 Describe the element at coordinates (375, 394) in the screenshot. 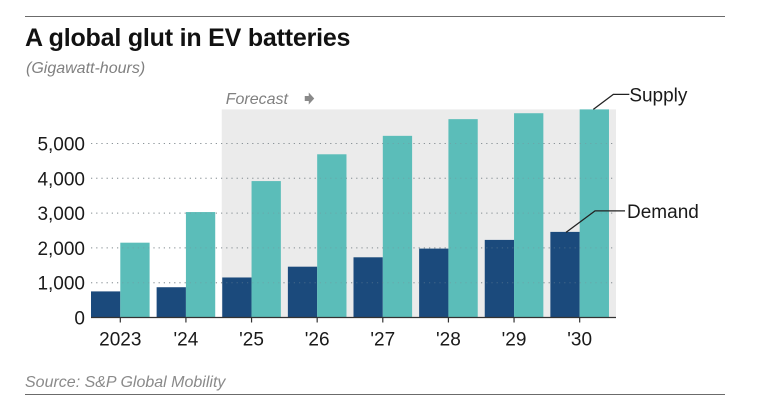

I see `bottom-rule` at that location.